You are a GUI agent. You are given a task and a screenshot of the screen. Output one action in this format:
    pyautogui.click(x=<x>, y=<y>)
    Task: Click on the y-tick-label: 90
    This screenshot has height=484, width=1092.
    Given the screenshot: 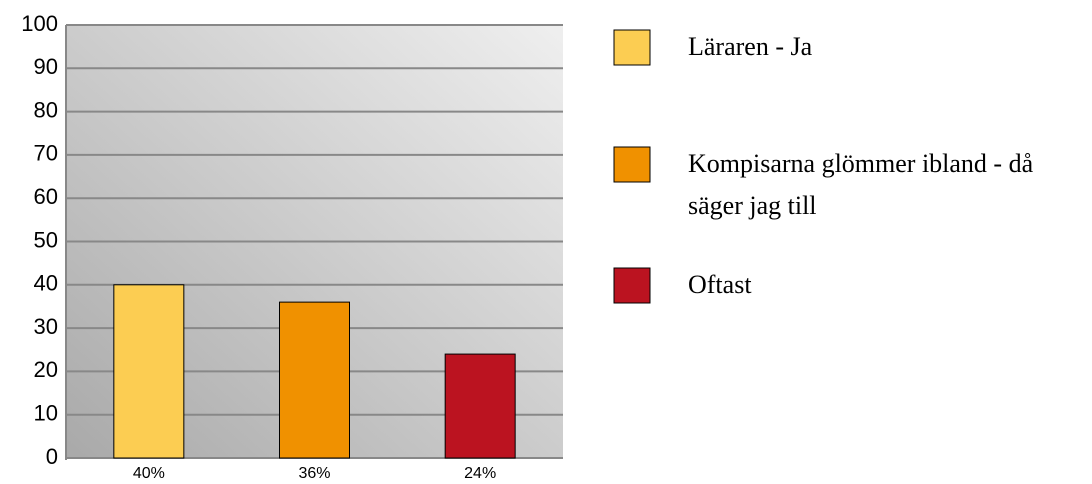 What is the action you would take?
    pyautogui.click(x=46, y=66)
    